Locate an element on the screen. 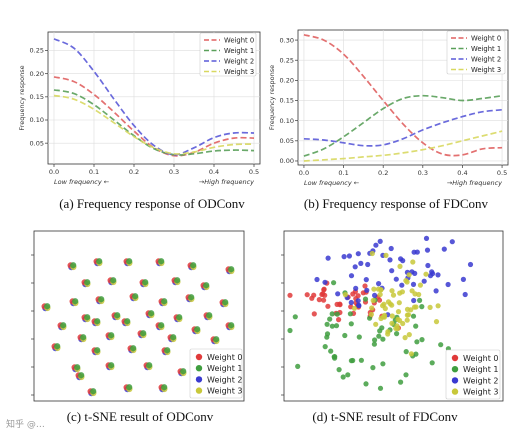  x-tick-label: 0.0 is located at coordinates (54, 172).